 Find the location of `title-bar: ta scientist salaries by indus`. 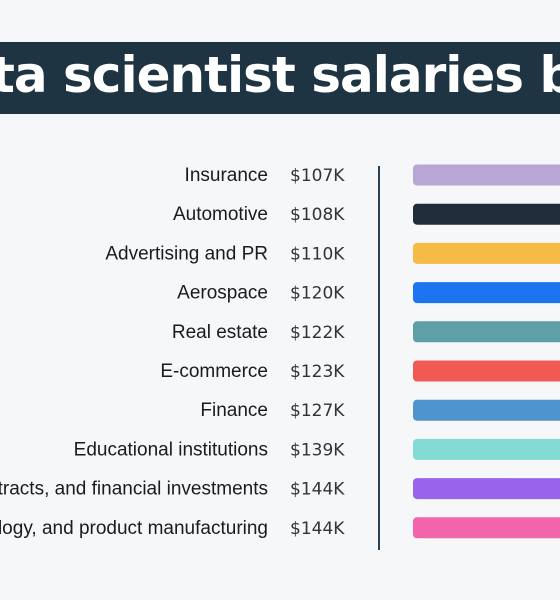

title-bar: ta scientist salaries by indus is located at coordinates (280, 78).